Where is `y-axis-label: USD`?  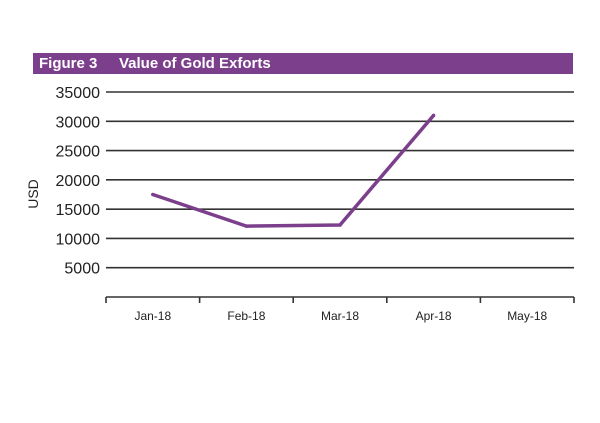
y-axis-label: USD is located at coordinates (33, 194).